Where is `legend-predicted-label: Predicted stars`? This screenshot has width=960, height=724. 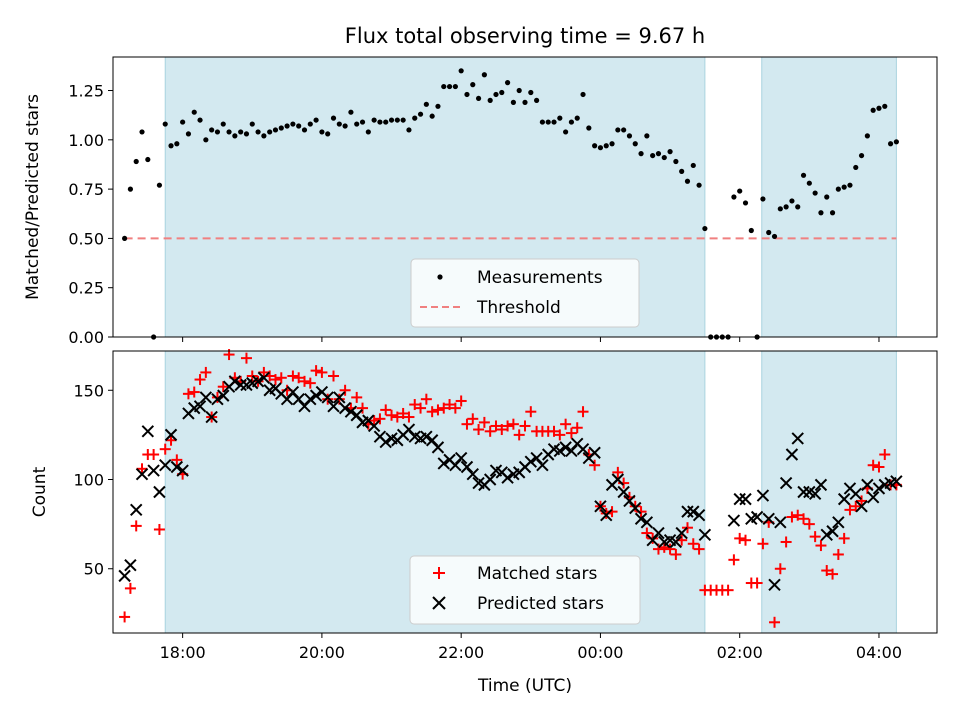 legend-predicted-label: Predicted stars is located at coordinates (540, 604).